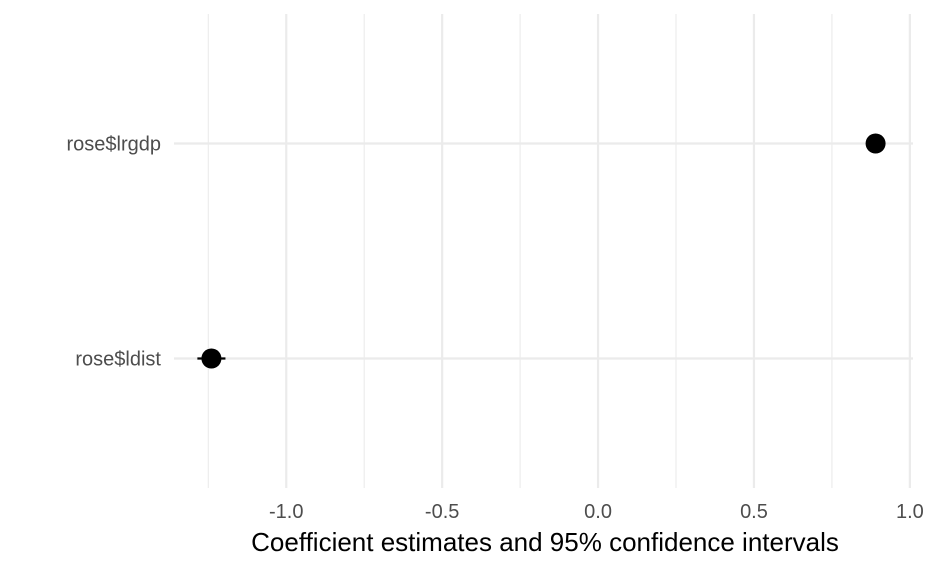 The height and width of the screenshot is (574, 930). What do you see at coordinates (910, 512) in the screenshot?
I see `x-tick-label-4: 1.0` at bounding box center [910, 512].